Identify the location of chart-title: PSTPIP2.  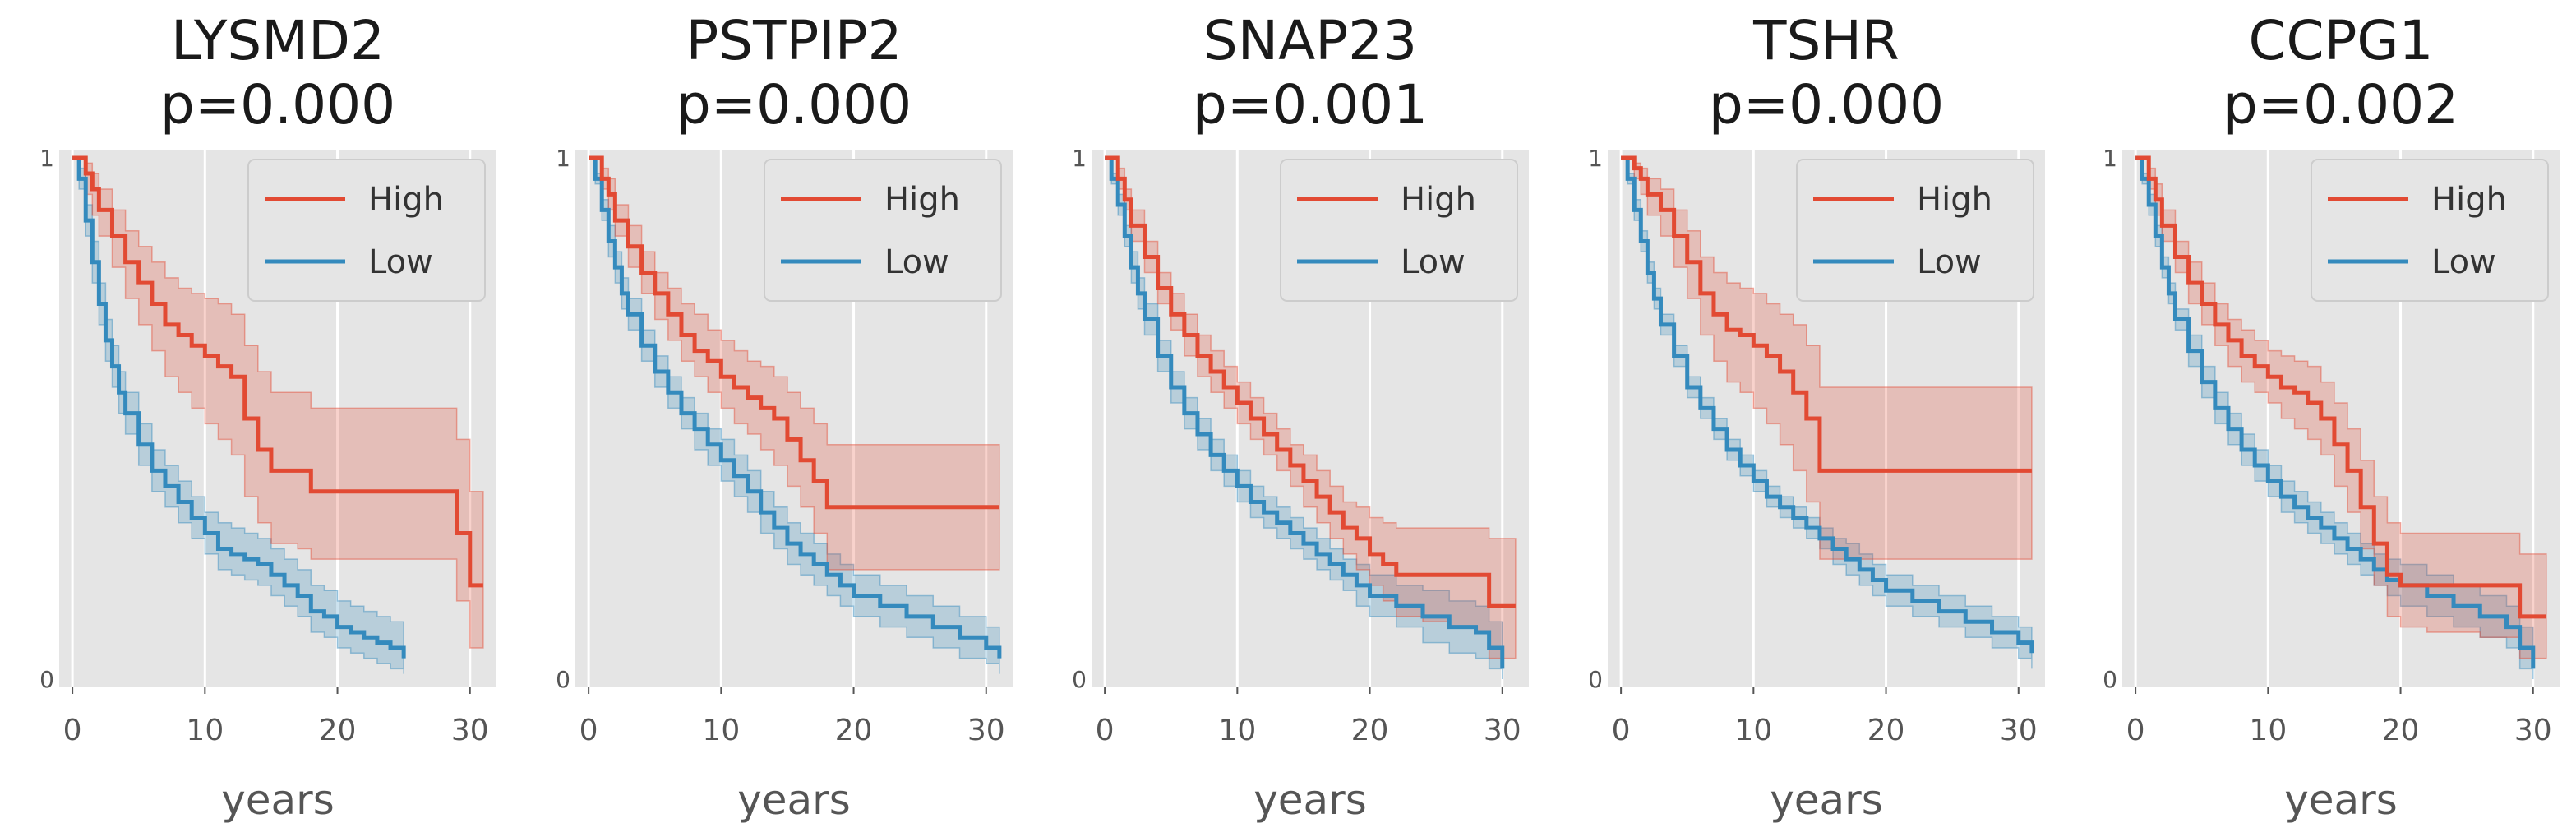
(794, 40).